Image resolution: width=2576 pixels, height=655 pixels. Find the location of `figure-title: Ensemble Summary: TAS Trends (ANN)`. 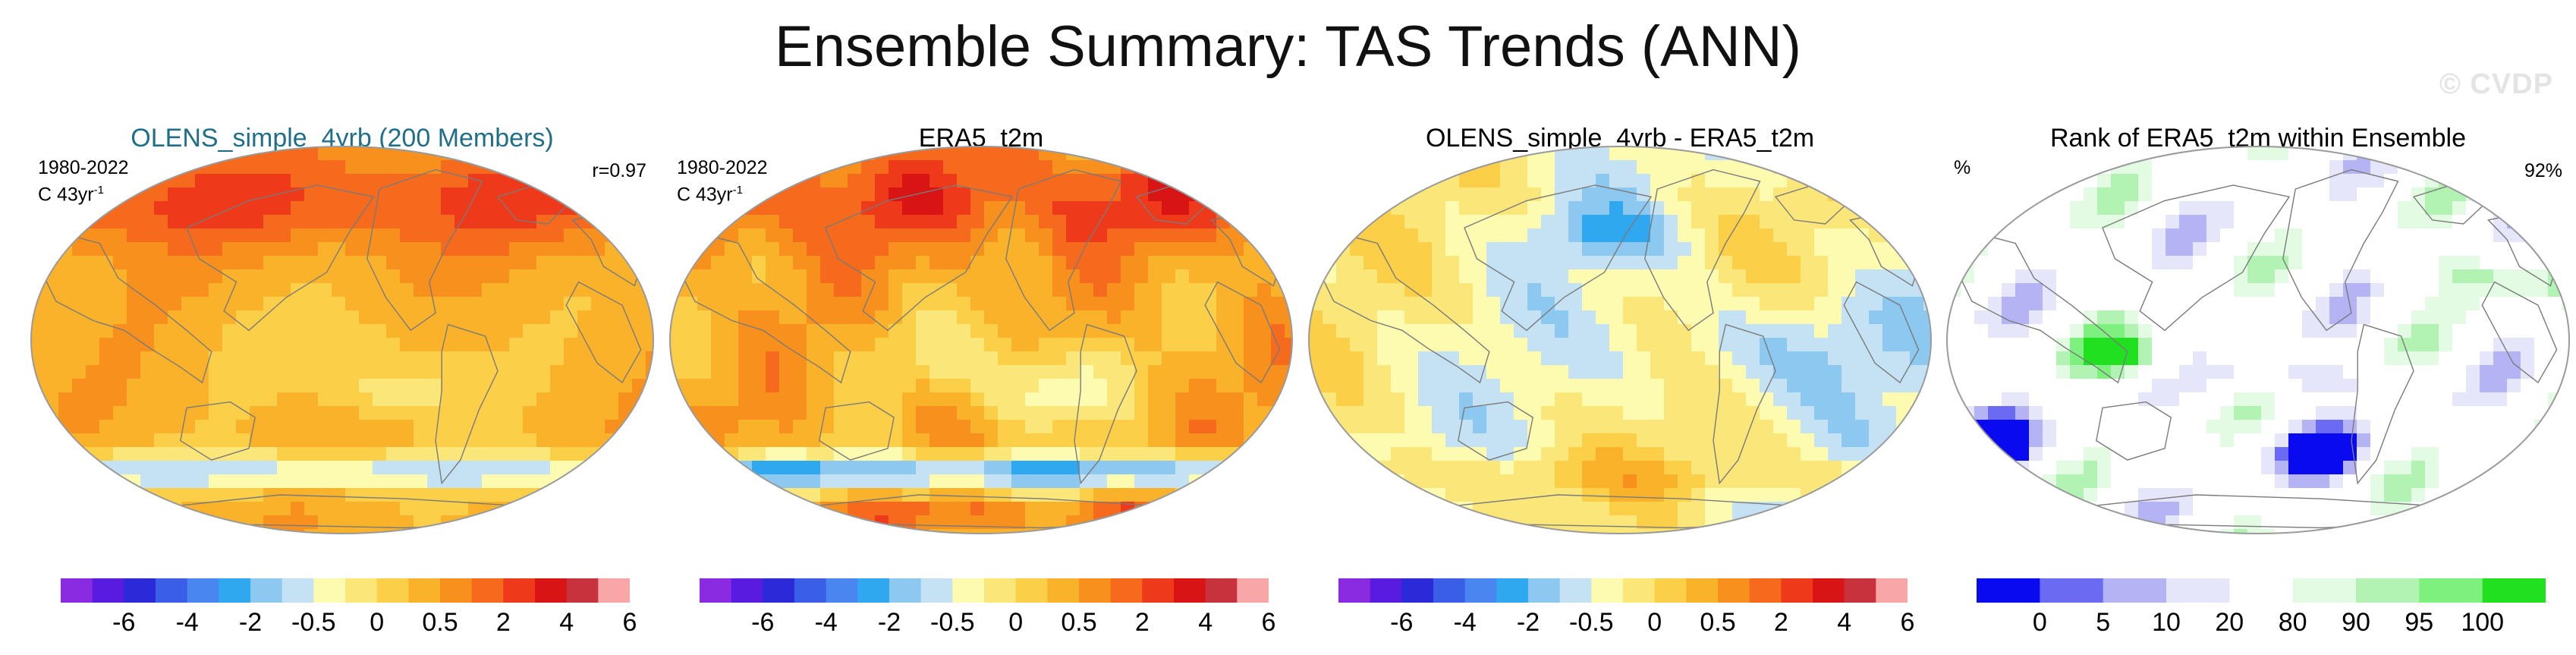

figure-title: Ensemble Summary: TAS Trends (ANN) is located at coordinates (1288, 47).